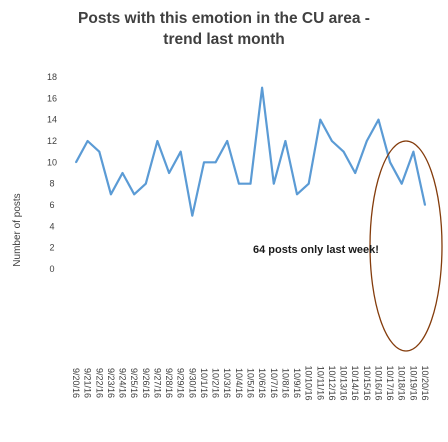 The width and height of the screenshot is (448, 442). Describe the element at coordinates (99, 383) in the screenshot. I see `x-tick-label: 9/22/16` at that location.